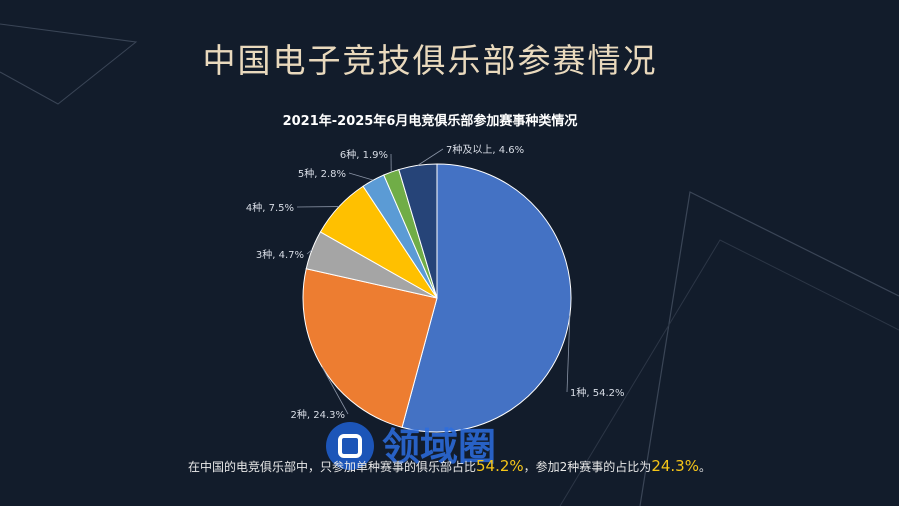 This screenshot has width=899, height=506. I want to click on summary-middle: ，参加2种赛事的占比为, so click(587, 467).